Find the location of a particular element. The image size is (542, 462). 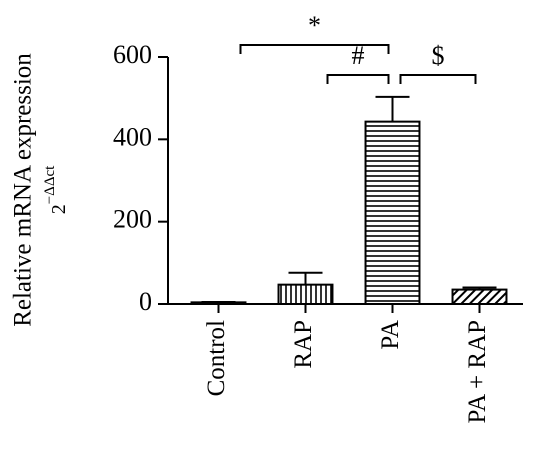

significance-label: * is located at coordinates (314, 25).